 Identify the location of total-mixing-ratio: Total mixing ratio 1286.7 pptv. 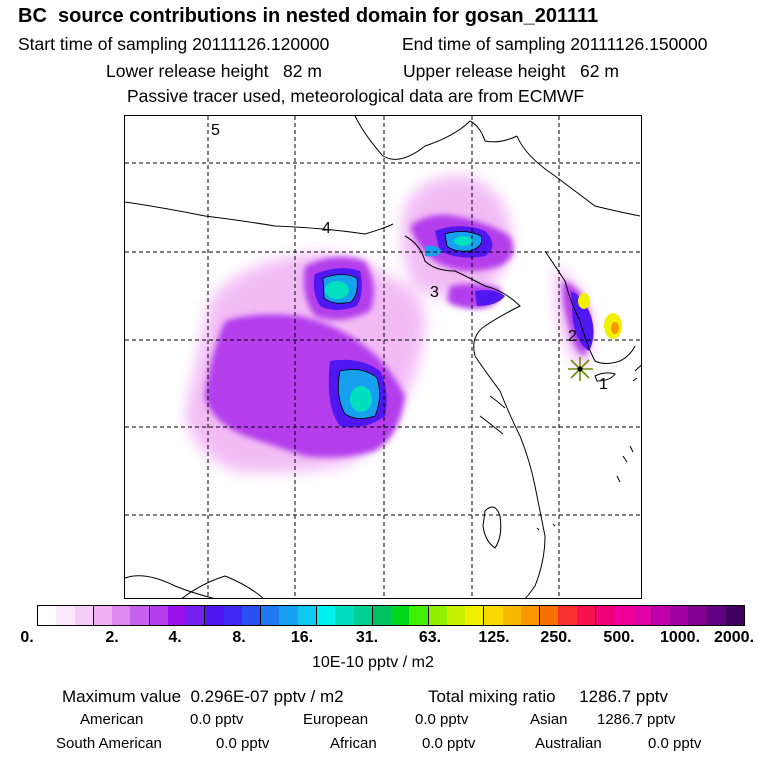
(548, 696).